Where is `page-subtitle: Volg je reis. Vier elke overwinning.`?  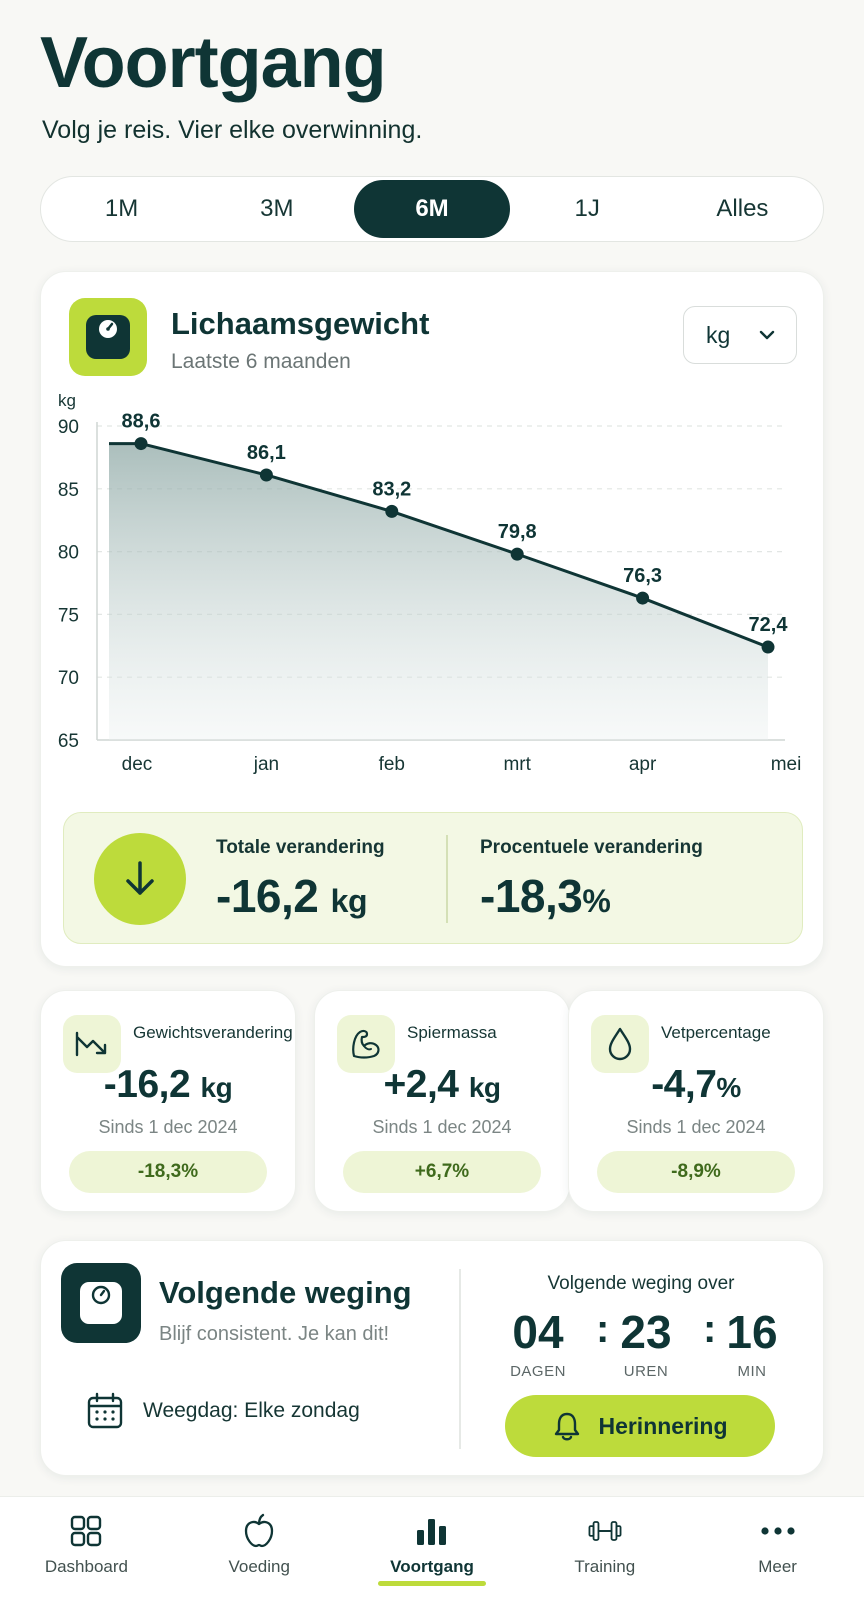 page-subtitle: Volg je reis. Vier elke overwinning. is located at coordinates (232, 130).